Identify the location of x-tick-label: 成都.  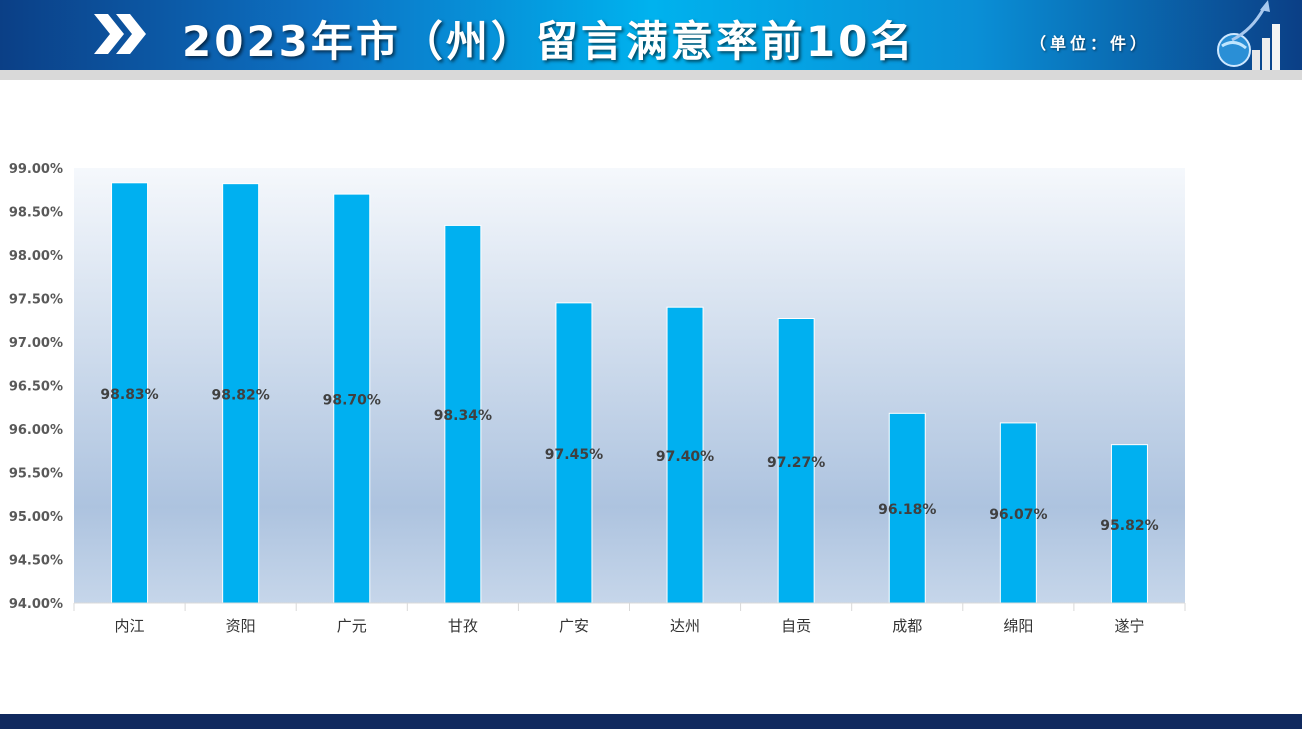
(907, 626).